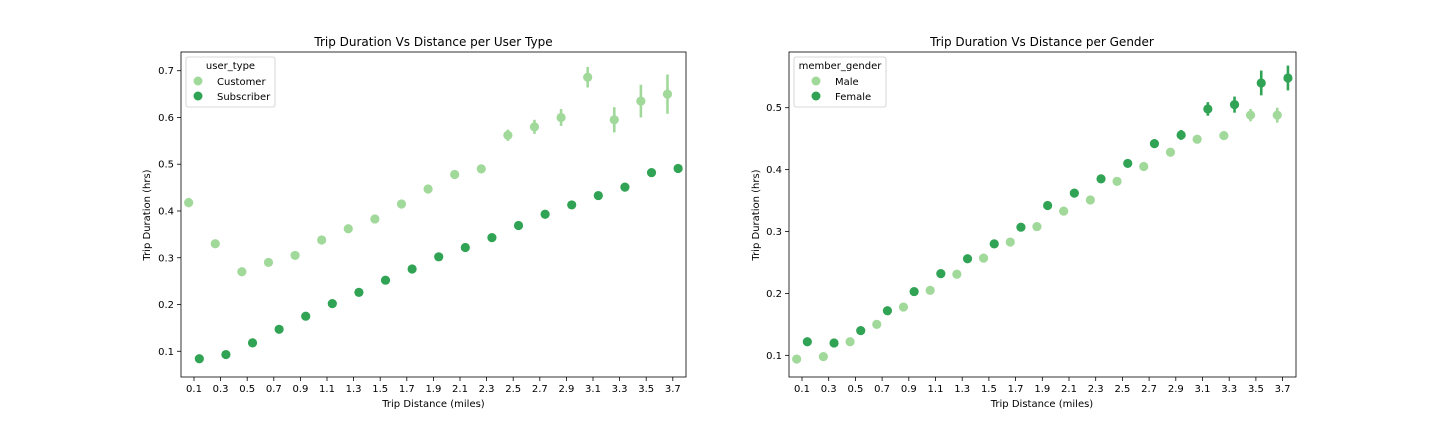 The width and height of the screenshot is (1440, 432). I want to click on legend-label-customer: Customer, so click(241, 82).